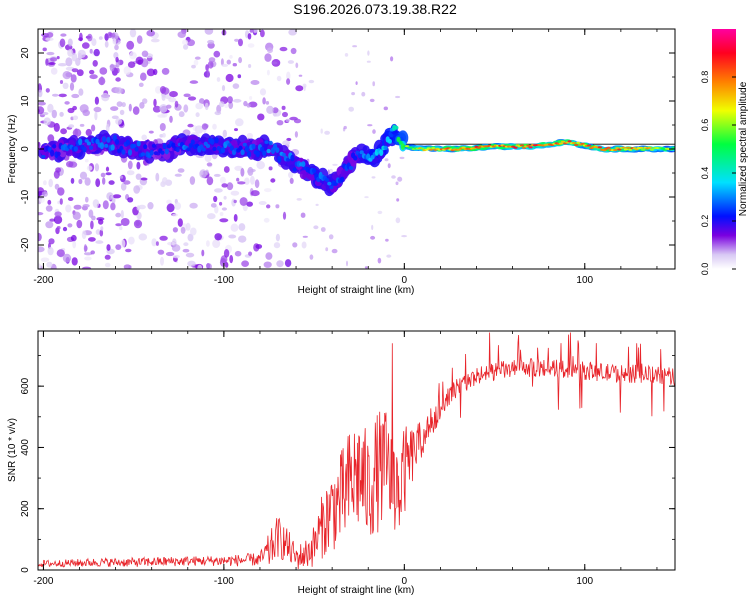 The height and width of the screenshot is (600, 750). What do you see at coordinates (356, 290) in the screenshot?
I see `spectrogram-xlabel: Height of straight line (km)` at bounding box center [356, 290].